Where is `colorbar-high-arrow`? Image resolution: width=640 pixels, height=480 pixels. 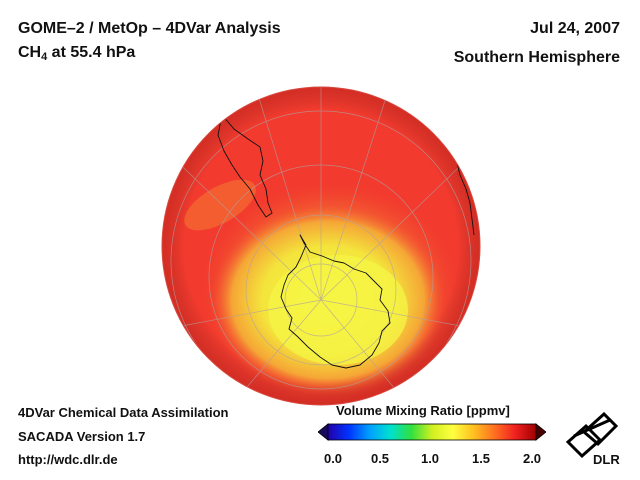
colorbar-high-arrow is located at coordinates (540, 432).